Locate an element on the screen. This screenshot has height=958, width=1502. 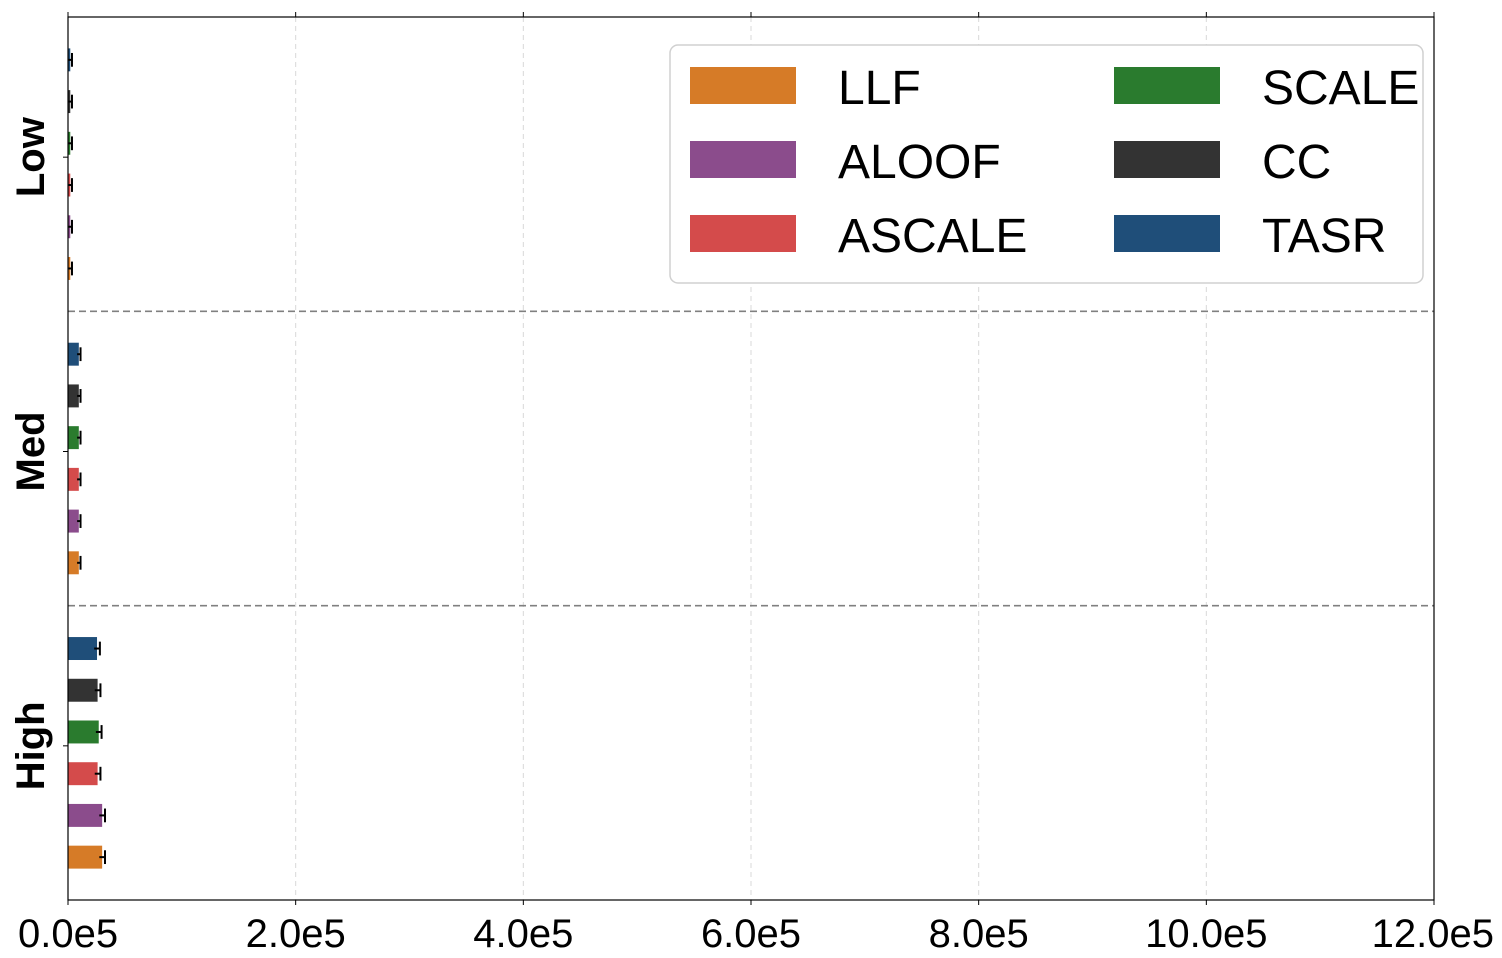
x-tick-label: 12.0e5 is located at coordinates (1433, 934).